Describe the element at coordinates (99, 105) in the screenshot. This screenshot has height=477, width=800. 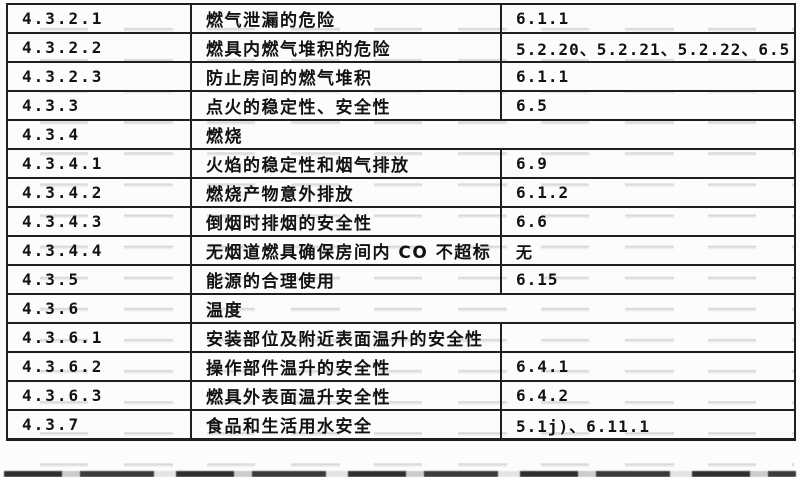
I see `clause-number-cell: 4.3.3` at that location.